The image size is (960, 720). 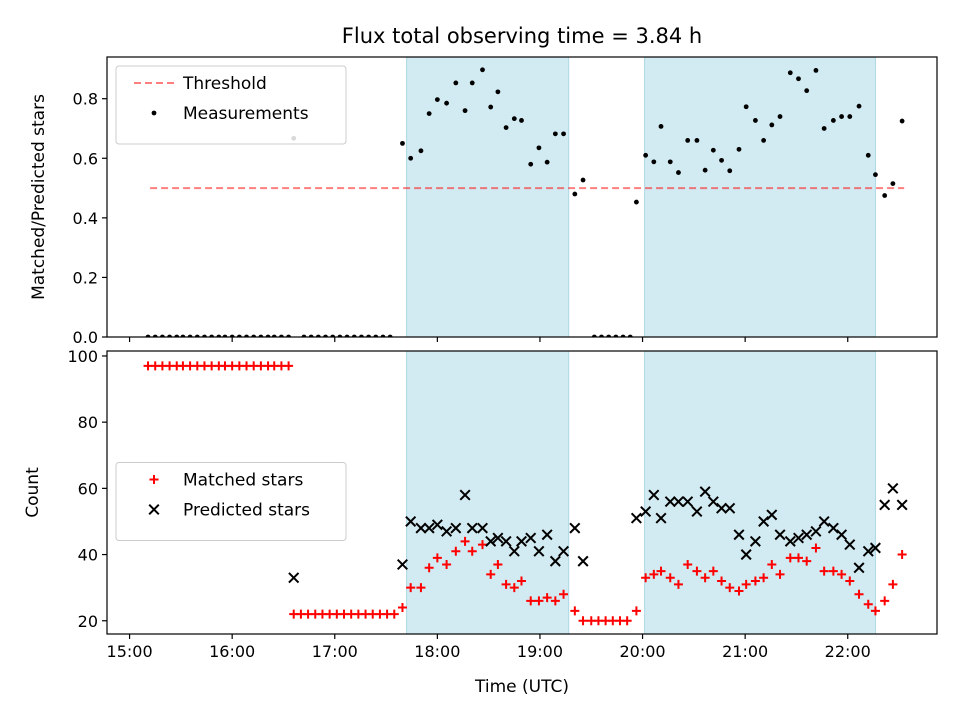 What do you see at coordinates (540, 651) in the screenshot?
I see `x-tick-label-4: 19:00` at bounding box center [540, 651].